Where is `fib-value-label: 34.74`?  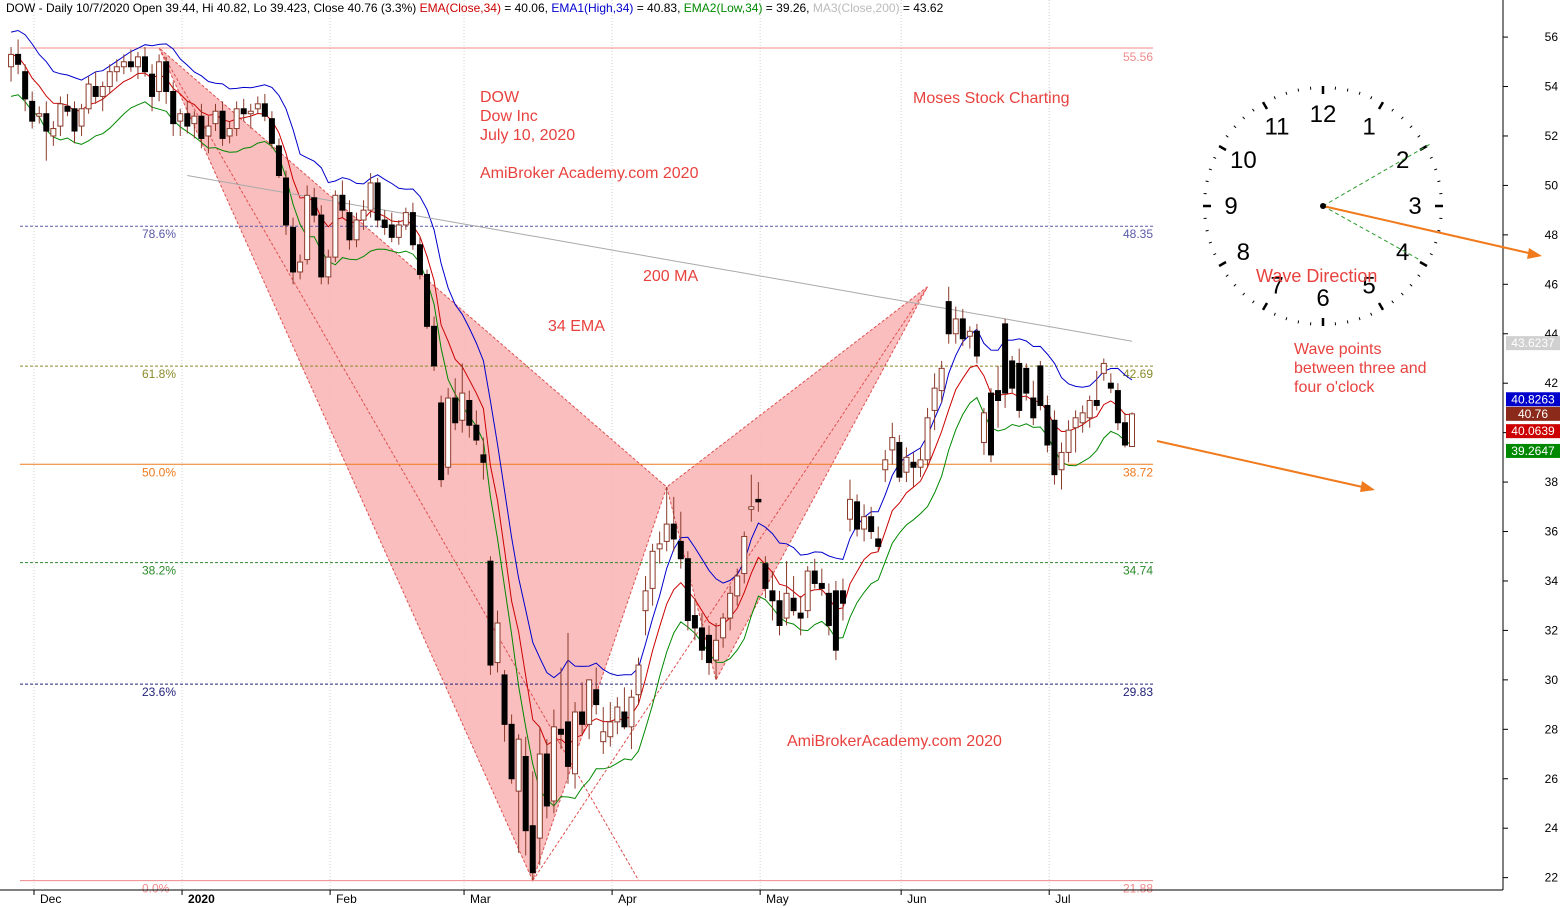
fib-value-label: 34.74 is located at coordinates (1138, 571).